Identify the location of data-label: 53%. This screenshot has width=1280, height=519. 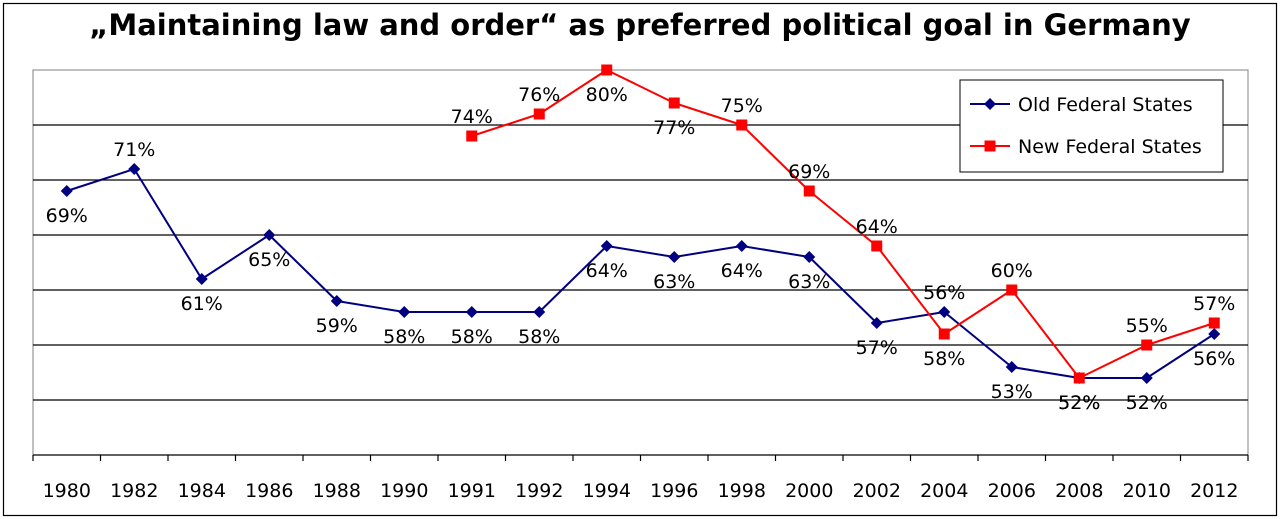
(1012, 392).